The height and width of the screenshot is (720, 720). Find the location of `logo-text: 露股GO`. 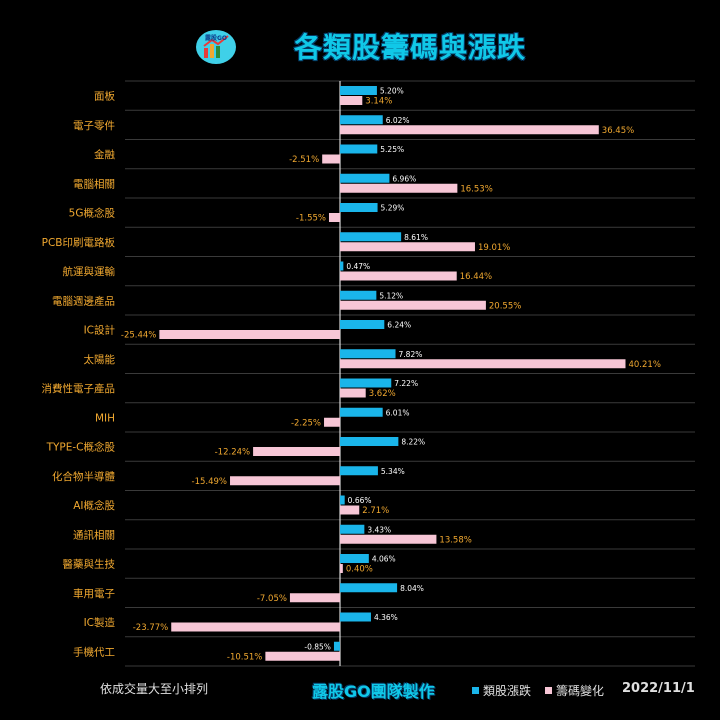

logo-text: 露股GO is located at coordinates (216, 38).